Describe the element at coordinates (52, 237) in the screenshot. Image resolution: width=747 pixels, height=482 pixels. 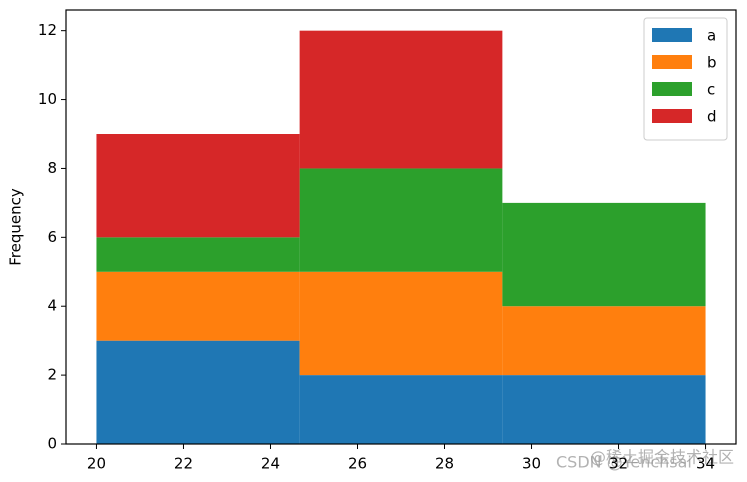
I see `y-tick-label: 6` at that location.